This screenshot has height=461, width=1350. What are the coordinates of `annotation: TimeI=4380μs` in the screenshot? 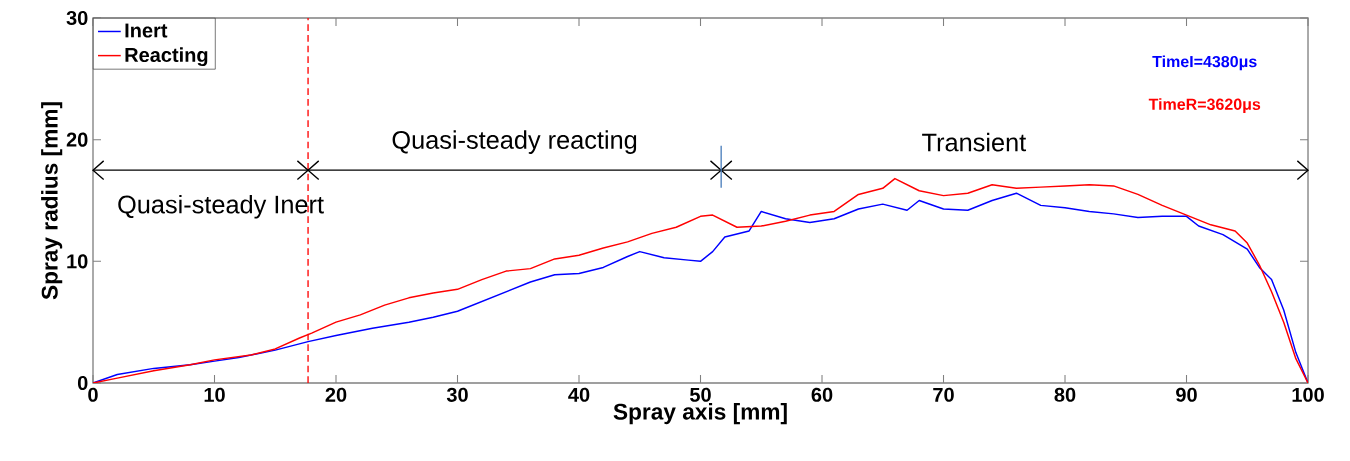 It's located at (1204, 63).